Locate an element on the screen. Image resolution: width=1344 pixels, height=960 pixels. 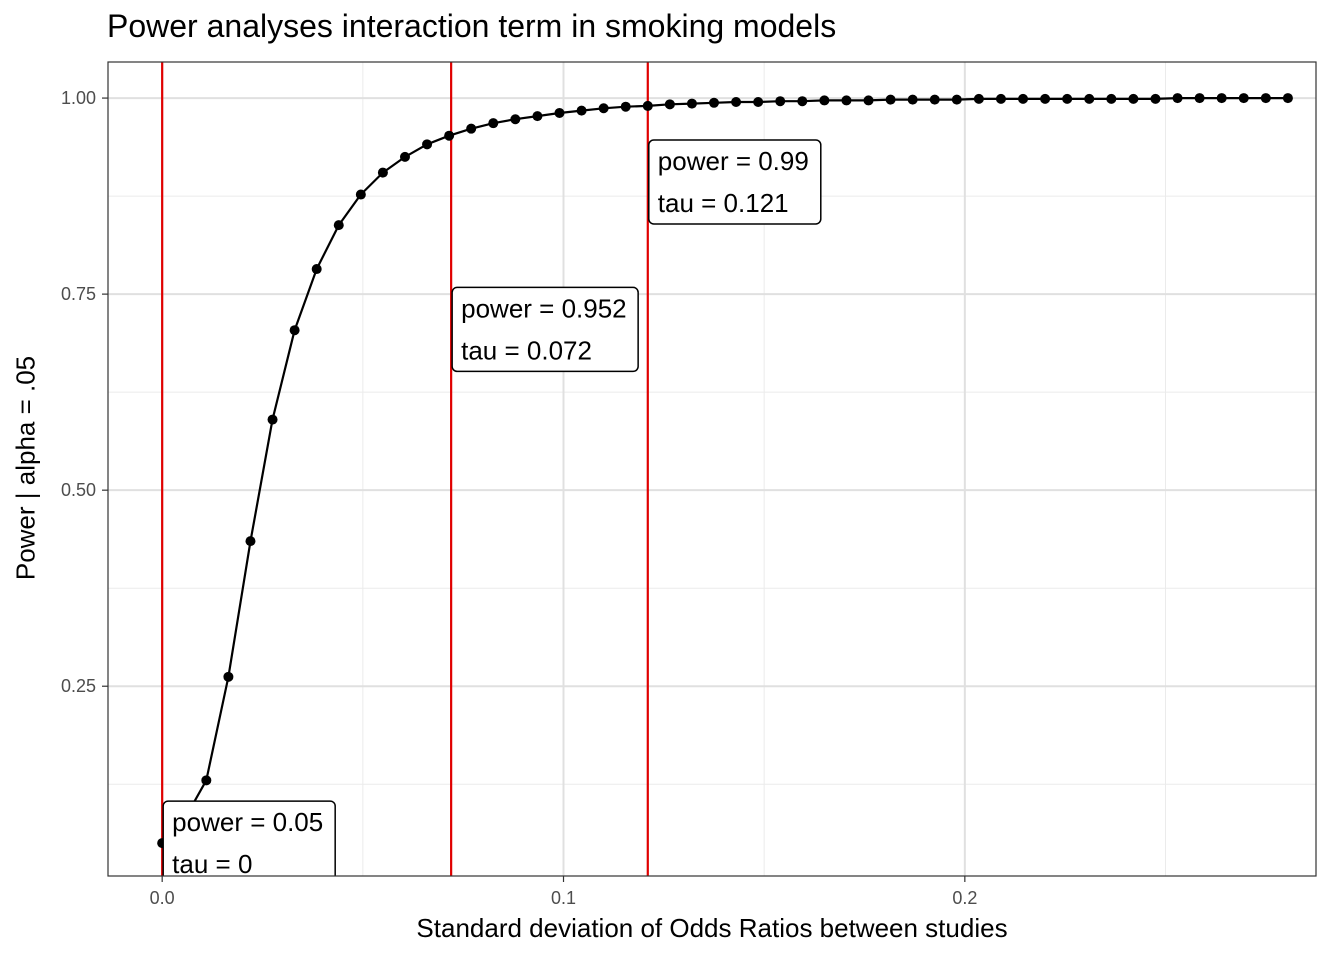
annotation-tau-text: tau = 0.072 is located at coordinates (526, 350).